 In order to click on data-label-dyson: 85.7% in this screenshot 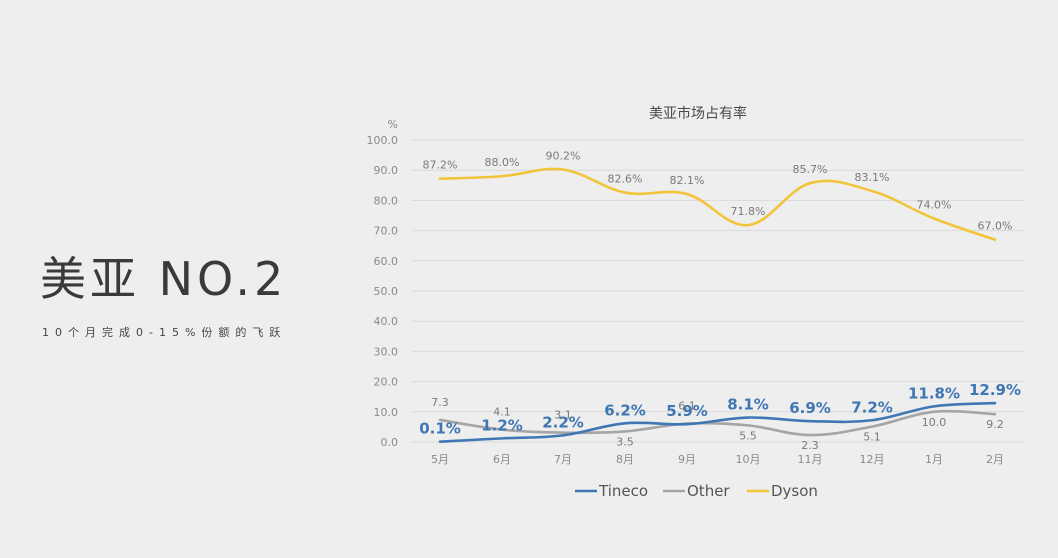, I will do `click(810, 169)`.